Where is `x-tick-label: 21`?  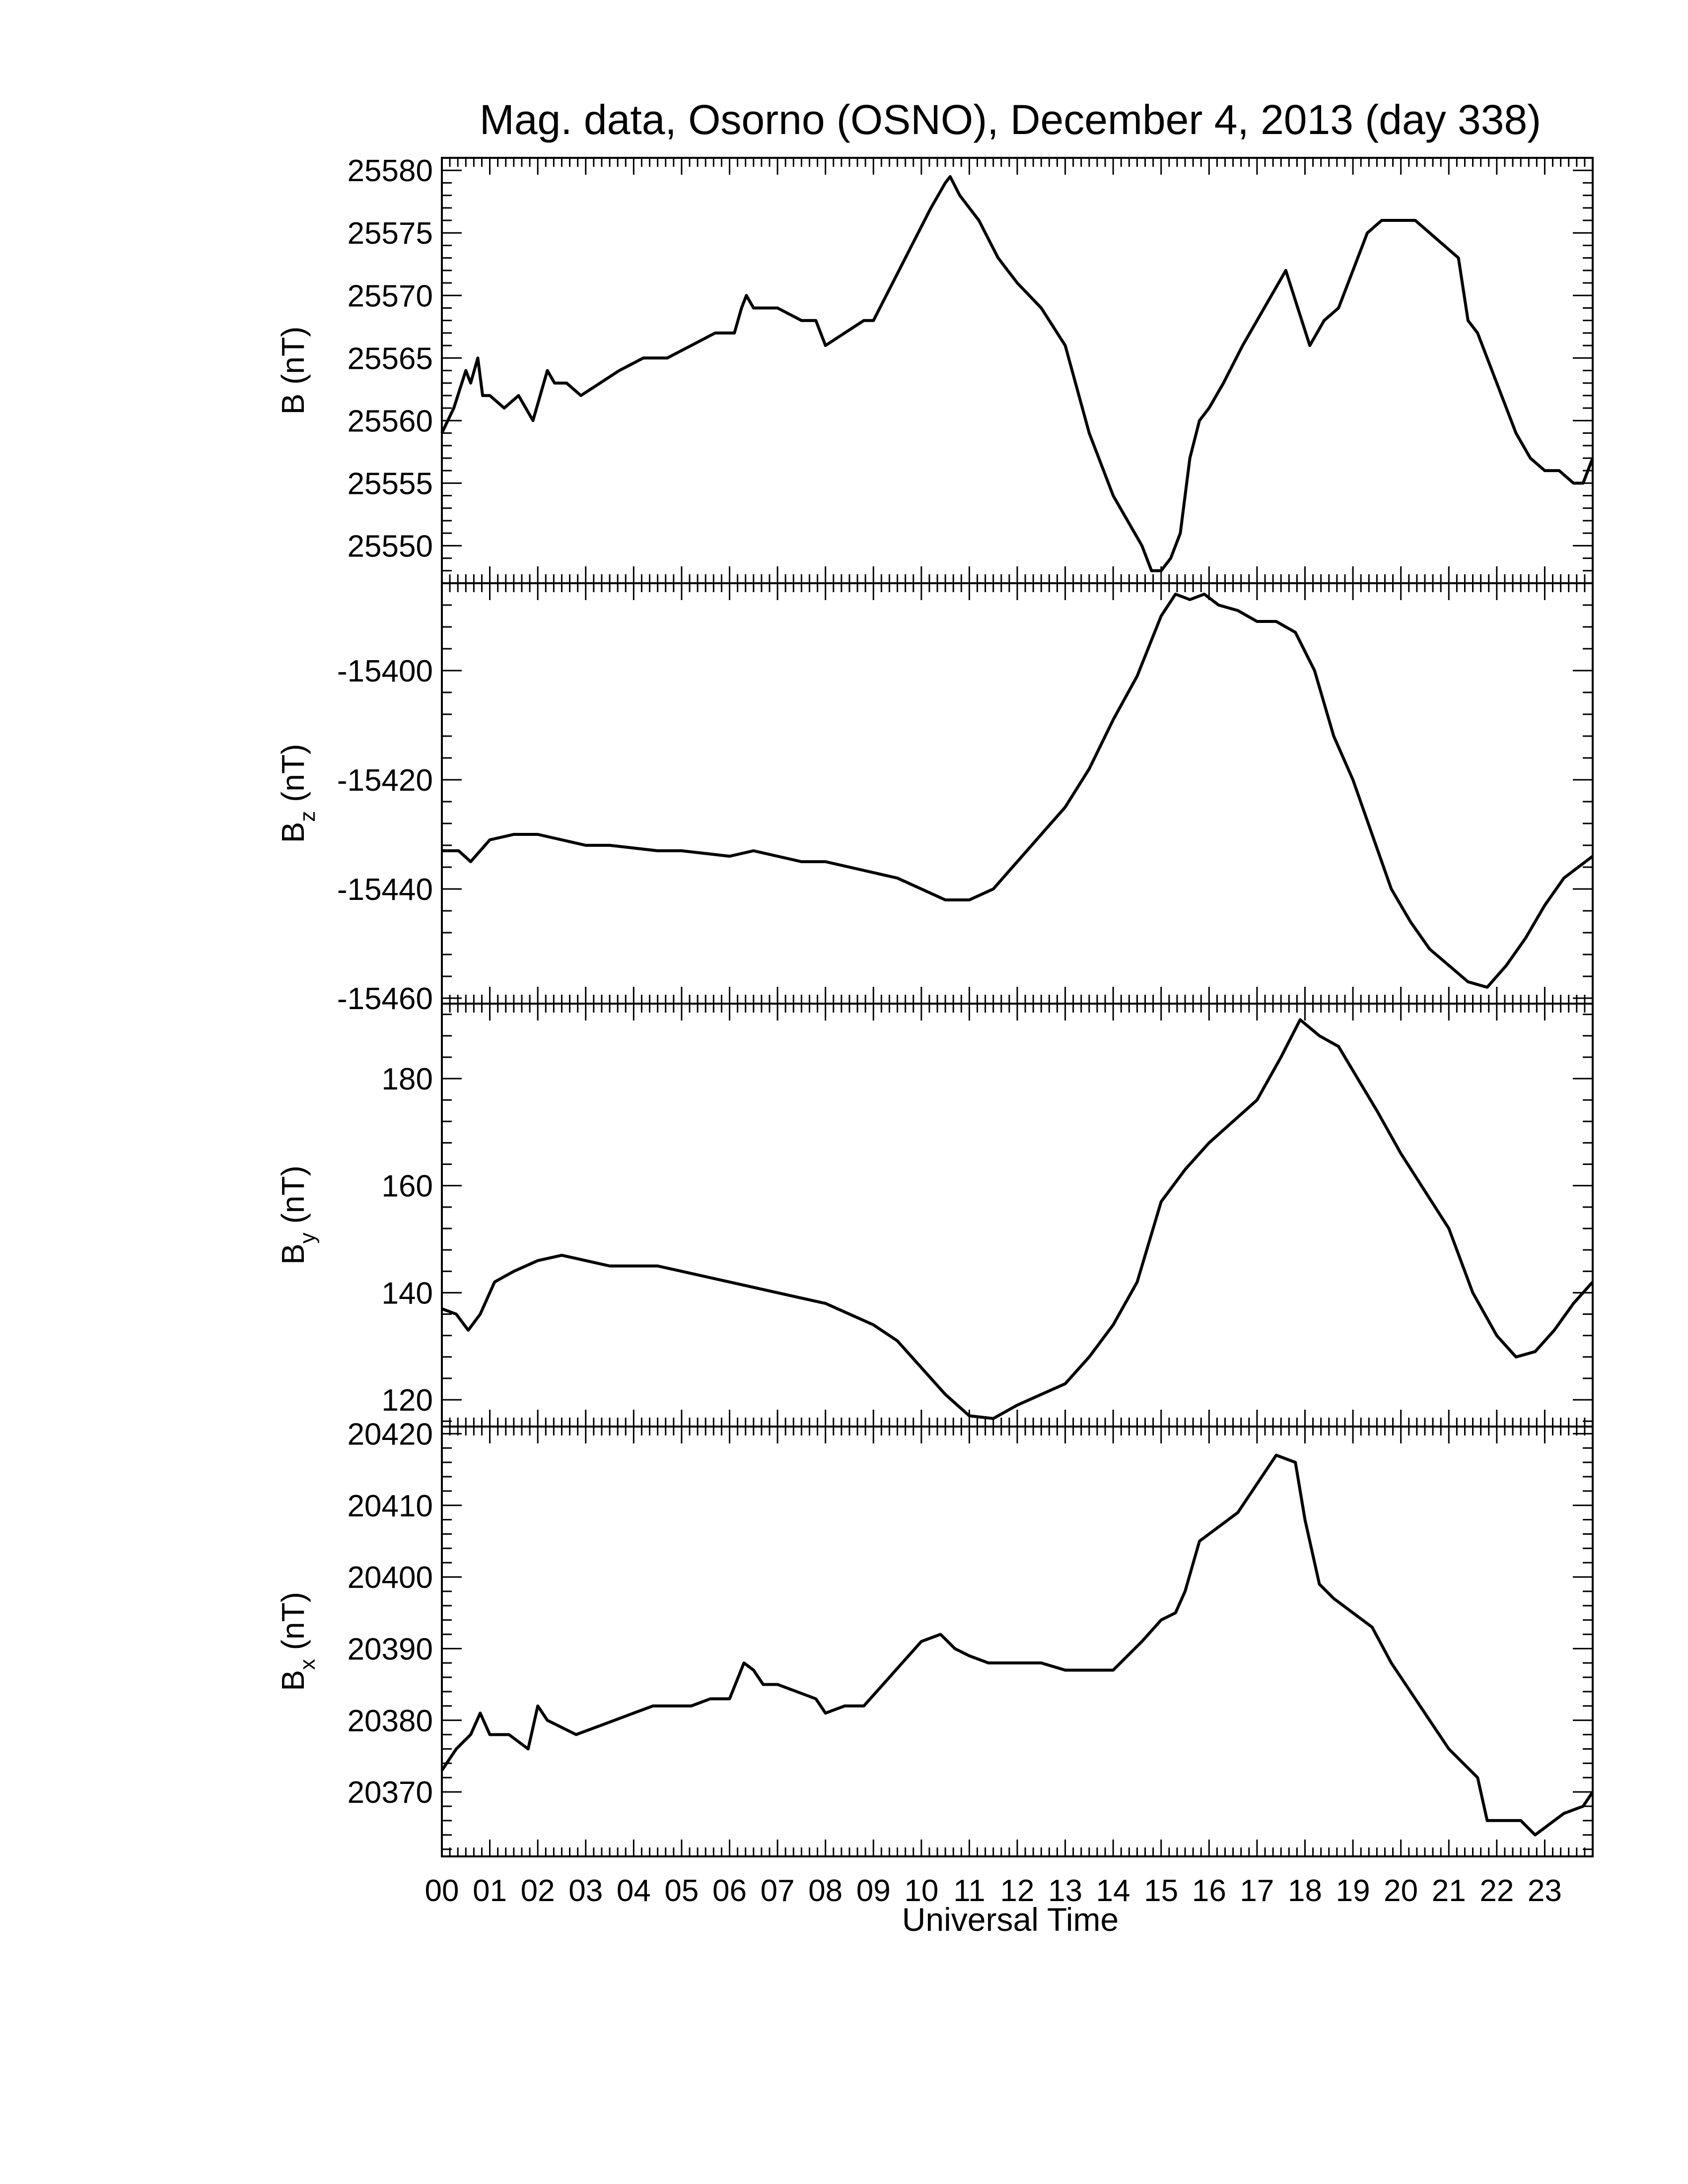
x-tick-label: 21 is located at coordinates (1449, 1891).